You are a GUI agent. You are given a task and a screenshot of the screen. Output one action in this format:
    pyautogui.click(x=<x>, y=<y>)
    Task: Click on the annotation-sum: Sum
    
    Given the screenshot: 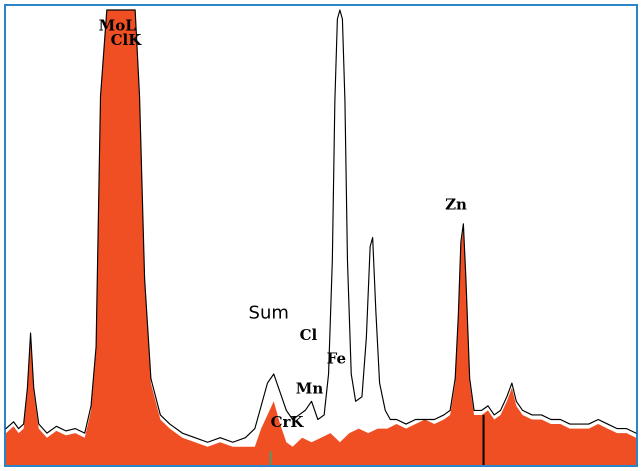 What is the action you would take?
    pyautogui.click(x=269, y=312)
    